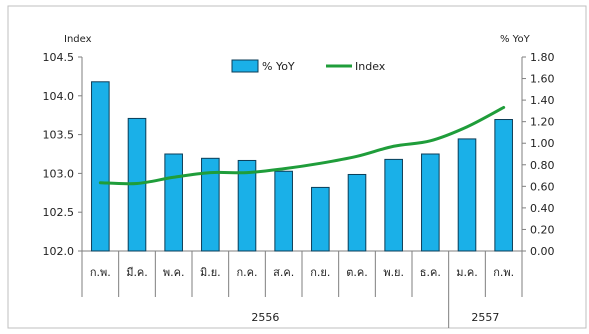  Describe the element at coordinates (542, 229) in the screenshot. I see `right-tick-label: 0.20` at that location.